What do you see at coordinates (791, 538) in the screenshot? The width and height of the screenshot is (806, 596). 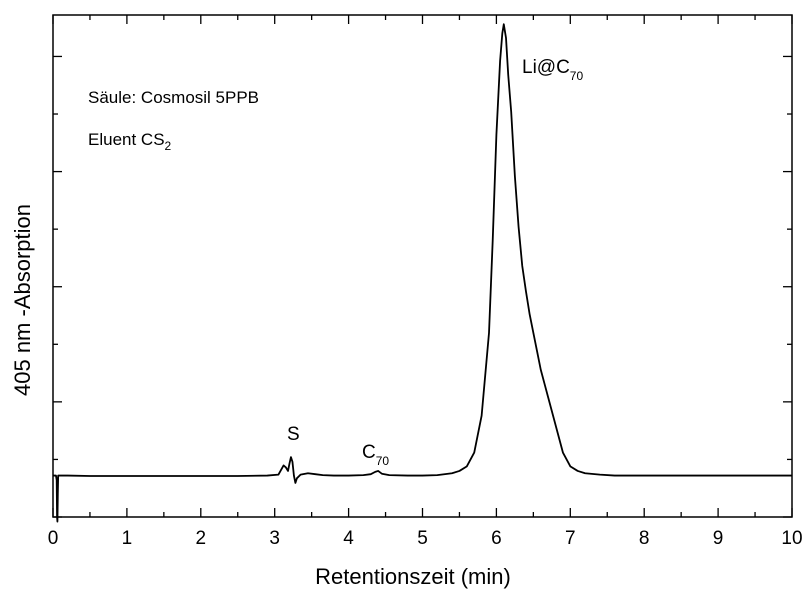 I see `x-tick-label: 10` at bounding box center [791, 538].